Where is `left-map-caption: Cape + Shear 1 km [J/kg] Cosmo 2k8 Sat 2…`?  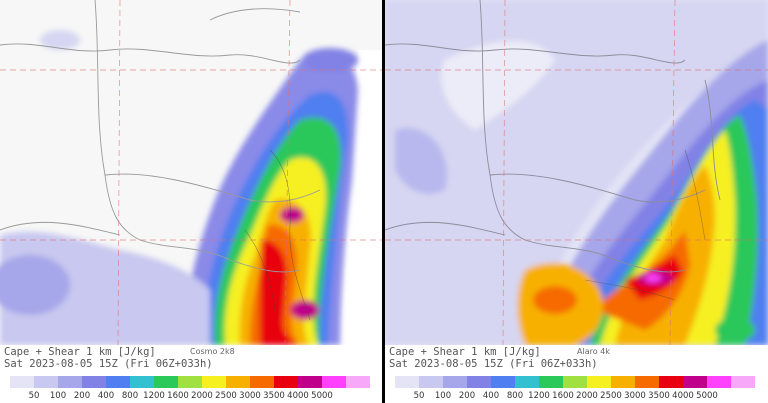 left-map-caption: Cape + Shear 1 km [J/kg] Cosmo 2k8 Sat 2… is located at coordinates (191, 358).